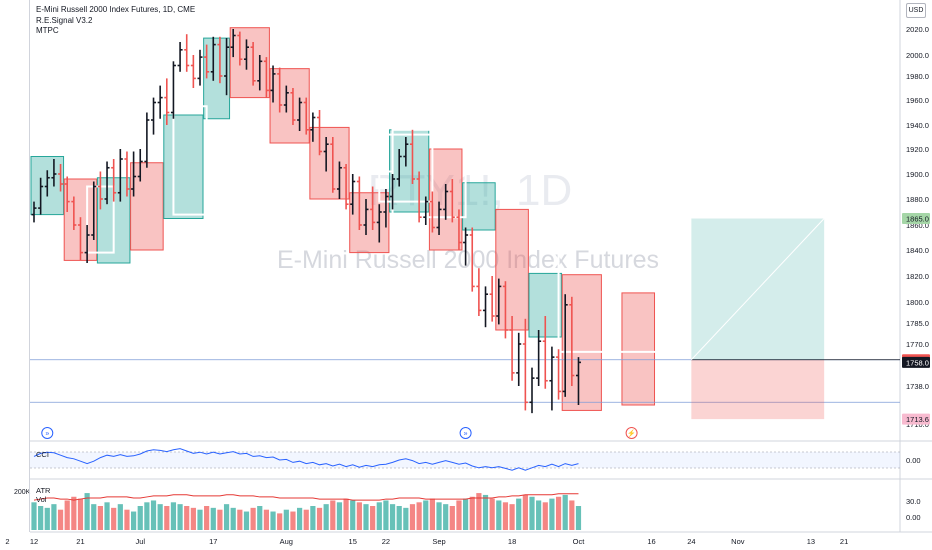 The width and height of the screenshot is (932, 550). I want to click on time-tick-label: 21, so click(80, 541).